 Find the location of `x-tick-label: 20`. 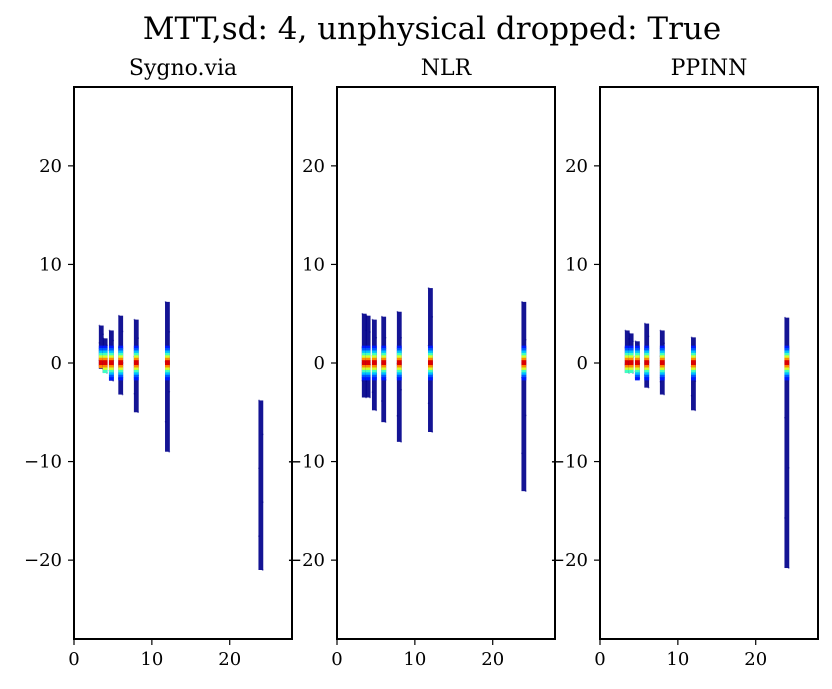

x-tick-label: 20 is located at coordinates (492, 659).